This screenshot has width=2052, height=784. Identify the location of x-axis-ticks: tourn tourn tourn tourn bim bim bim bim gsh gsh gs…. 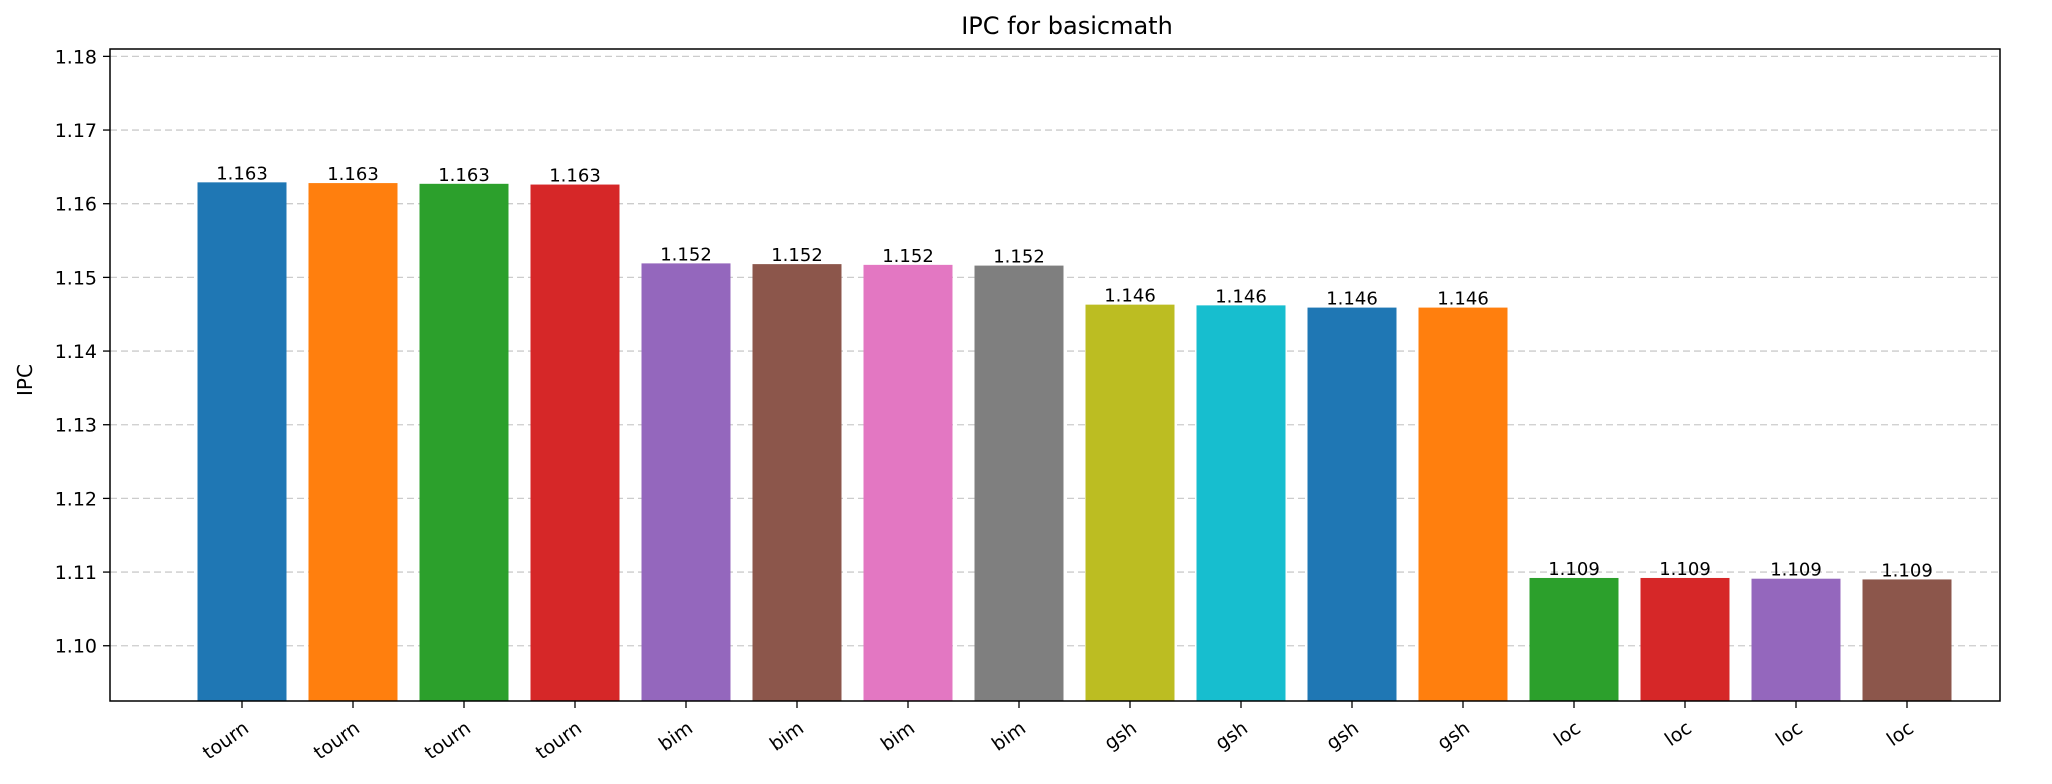
(1058, 732).